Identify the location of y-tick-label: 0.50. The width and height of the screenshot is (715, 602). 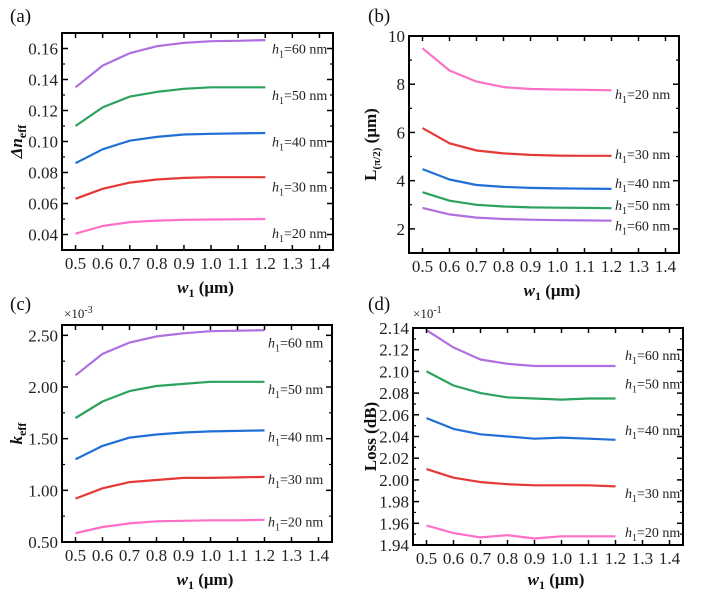
(43, 542).